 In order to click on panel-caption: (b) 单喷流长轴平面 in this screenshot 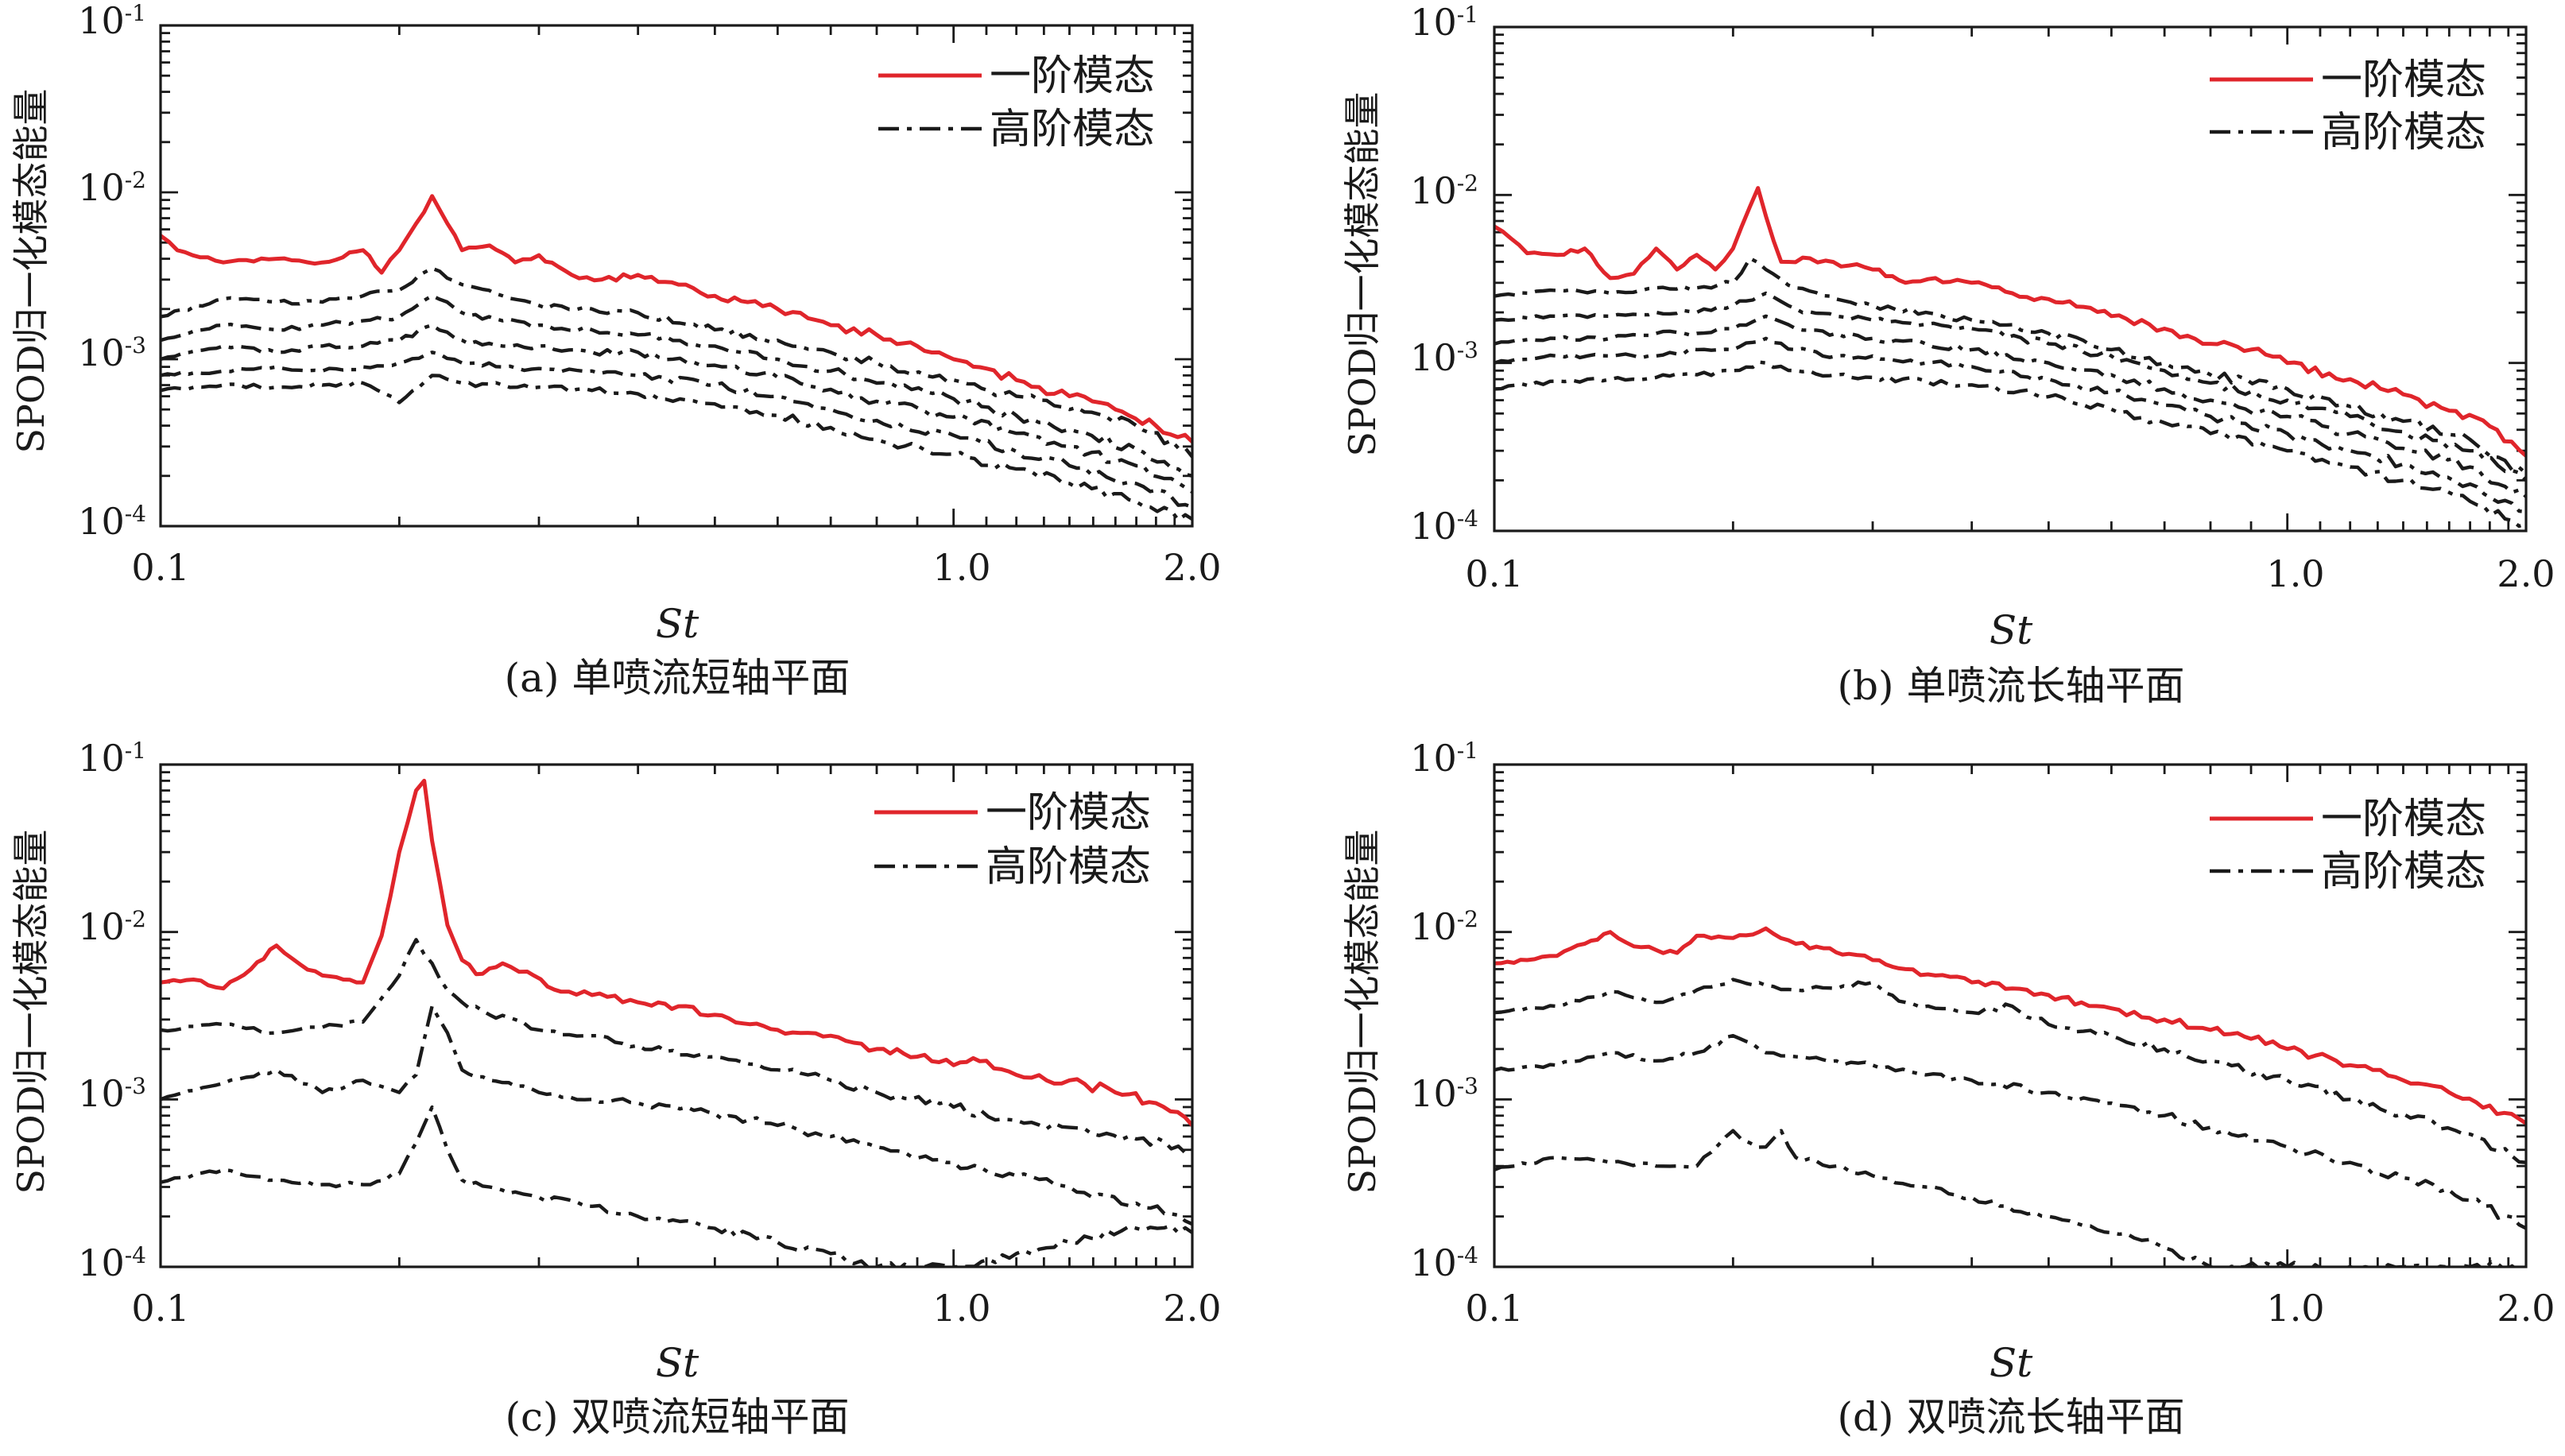, I will do `click(2011, 686)`.